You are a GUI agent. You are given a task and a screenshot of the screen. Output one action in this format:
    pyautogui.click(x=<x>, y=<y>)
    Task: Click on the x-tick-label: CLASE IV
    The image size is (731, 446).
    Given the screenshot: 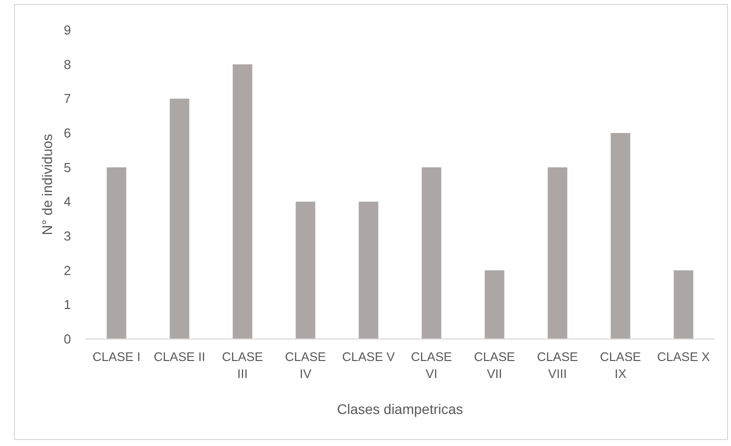 What is the action you would take?
    pyautogui.click(x=305, y=365)
    